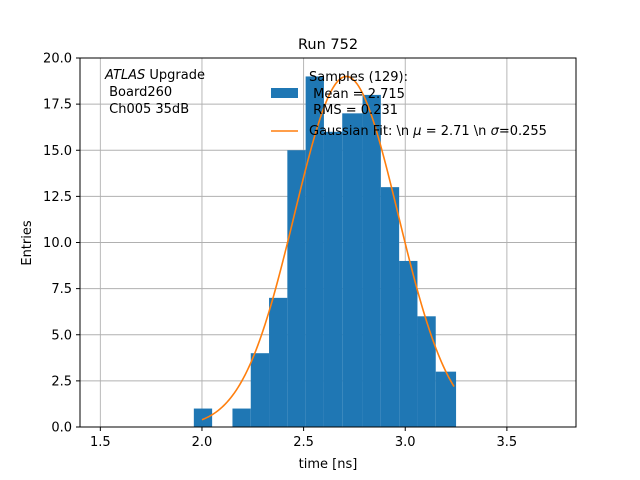  What do you see at coordinates (100, 442) in the screenshot?
I see `x-tick-label: 1.5` at bounding box center [100, 442].